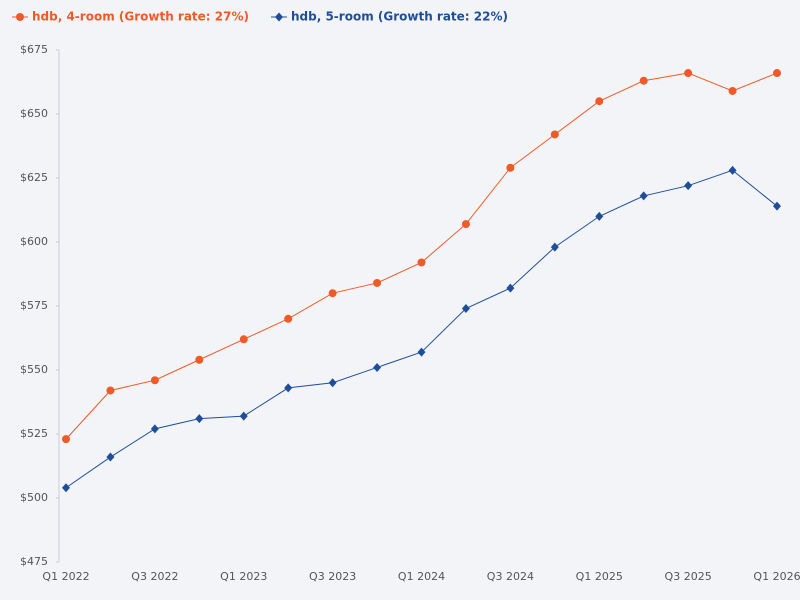 The height and width of the screenshot is (600, 800). I want to click on y-tick-label: $475, so click(34, 561).